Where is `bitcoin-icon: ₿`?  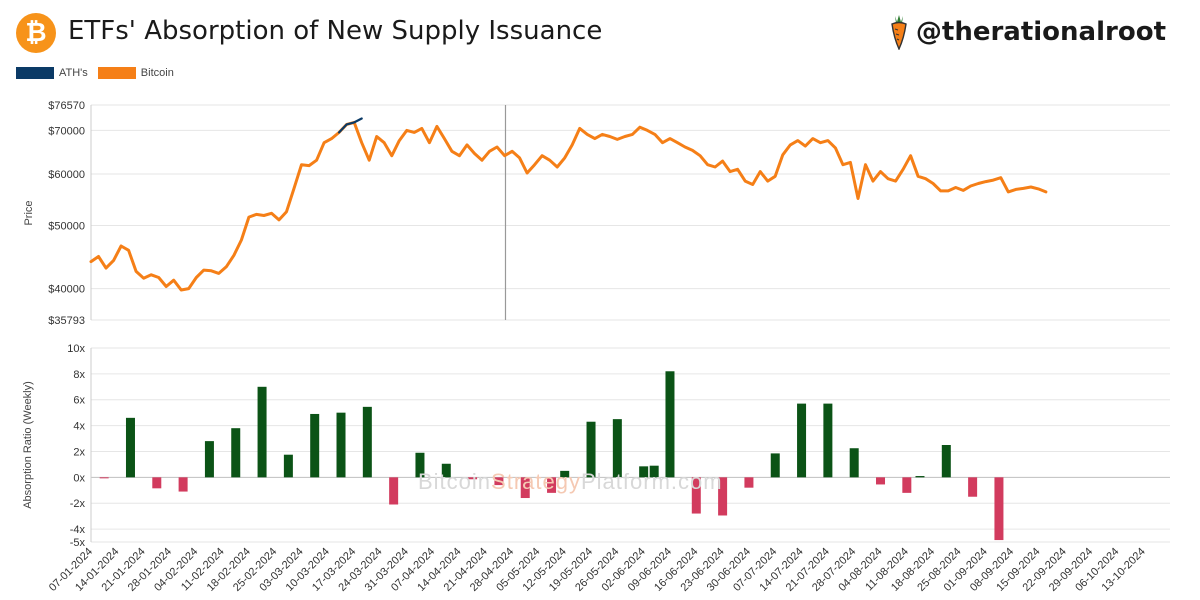
bitcoin-icon: ₿ is located at coordinates (36, 33).